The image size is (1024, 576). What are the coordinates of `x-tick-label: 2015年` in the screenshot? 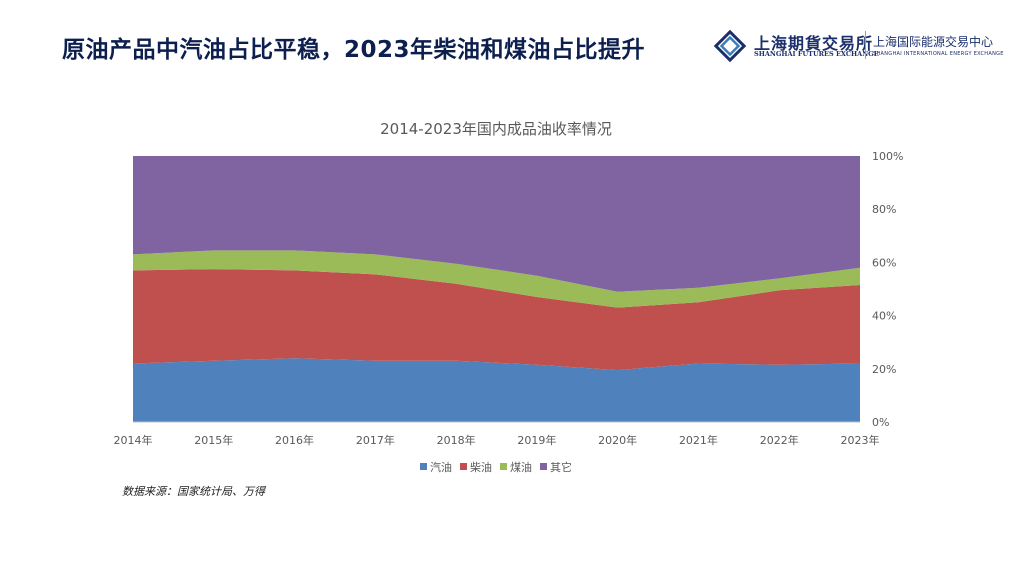 It's located at (213, 440).